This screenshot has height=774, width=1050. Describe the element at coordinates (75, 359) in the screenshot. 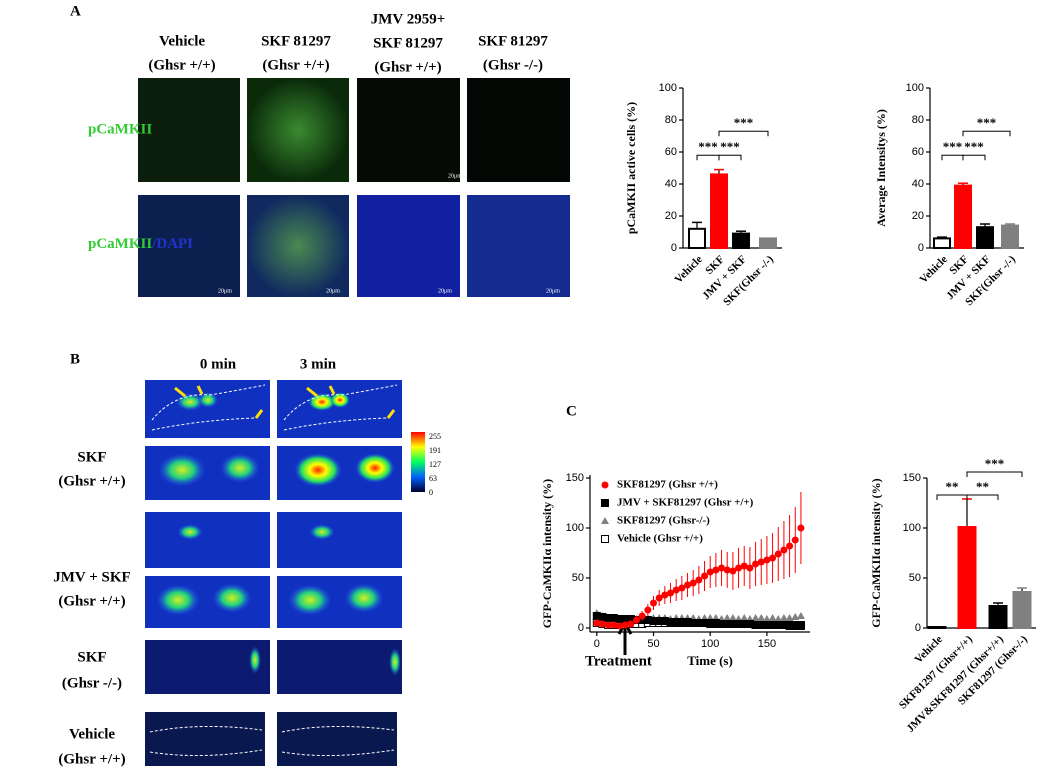

I see `panel-label: B` at that location.